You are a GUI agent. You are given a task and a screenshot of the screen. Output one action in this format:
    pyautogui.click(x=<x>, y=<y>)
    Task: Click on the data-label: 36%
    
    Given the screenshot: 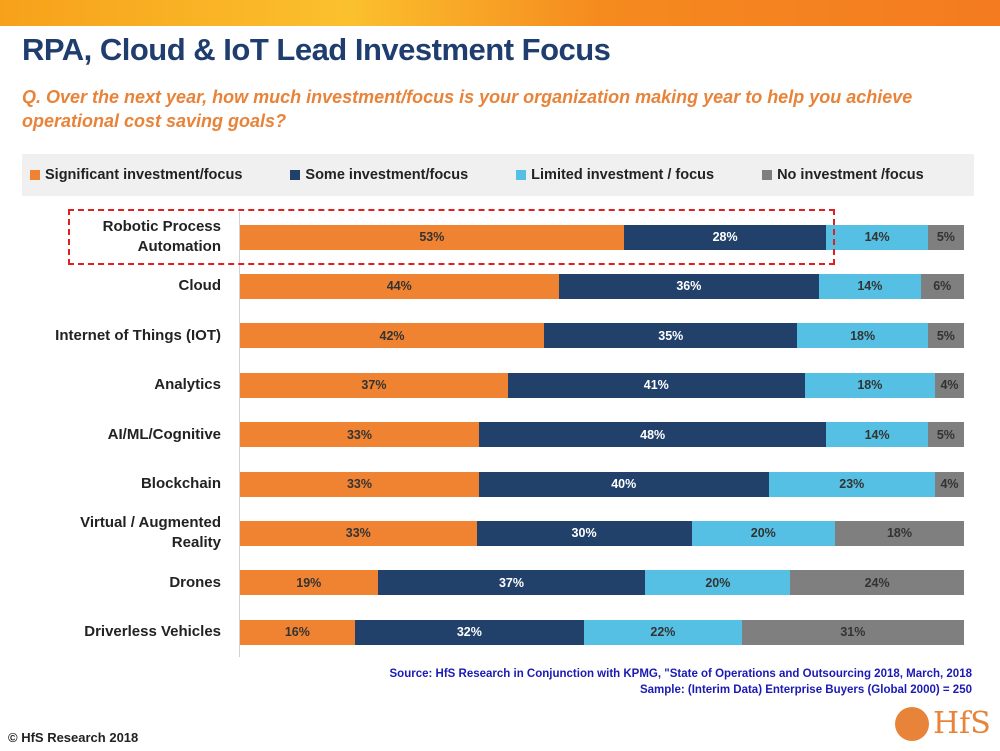 What is the action you would take?
    pyautogui.click(x=689, y=286)
    